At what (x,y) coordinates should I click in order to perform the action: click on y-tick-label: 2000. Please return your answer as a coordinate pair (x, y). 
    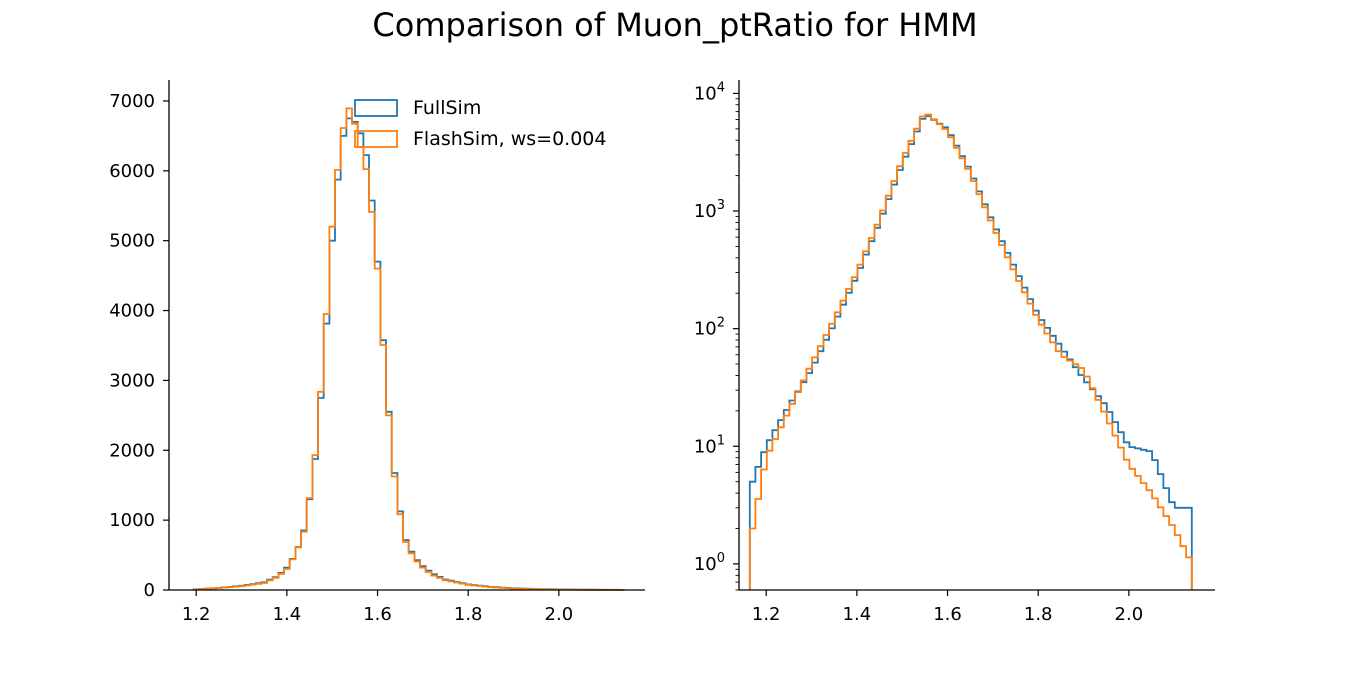
    Looking at the image, I should click on (132, 450).